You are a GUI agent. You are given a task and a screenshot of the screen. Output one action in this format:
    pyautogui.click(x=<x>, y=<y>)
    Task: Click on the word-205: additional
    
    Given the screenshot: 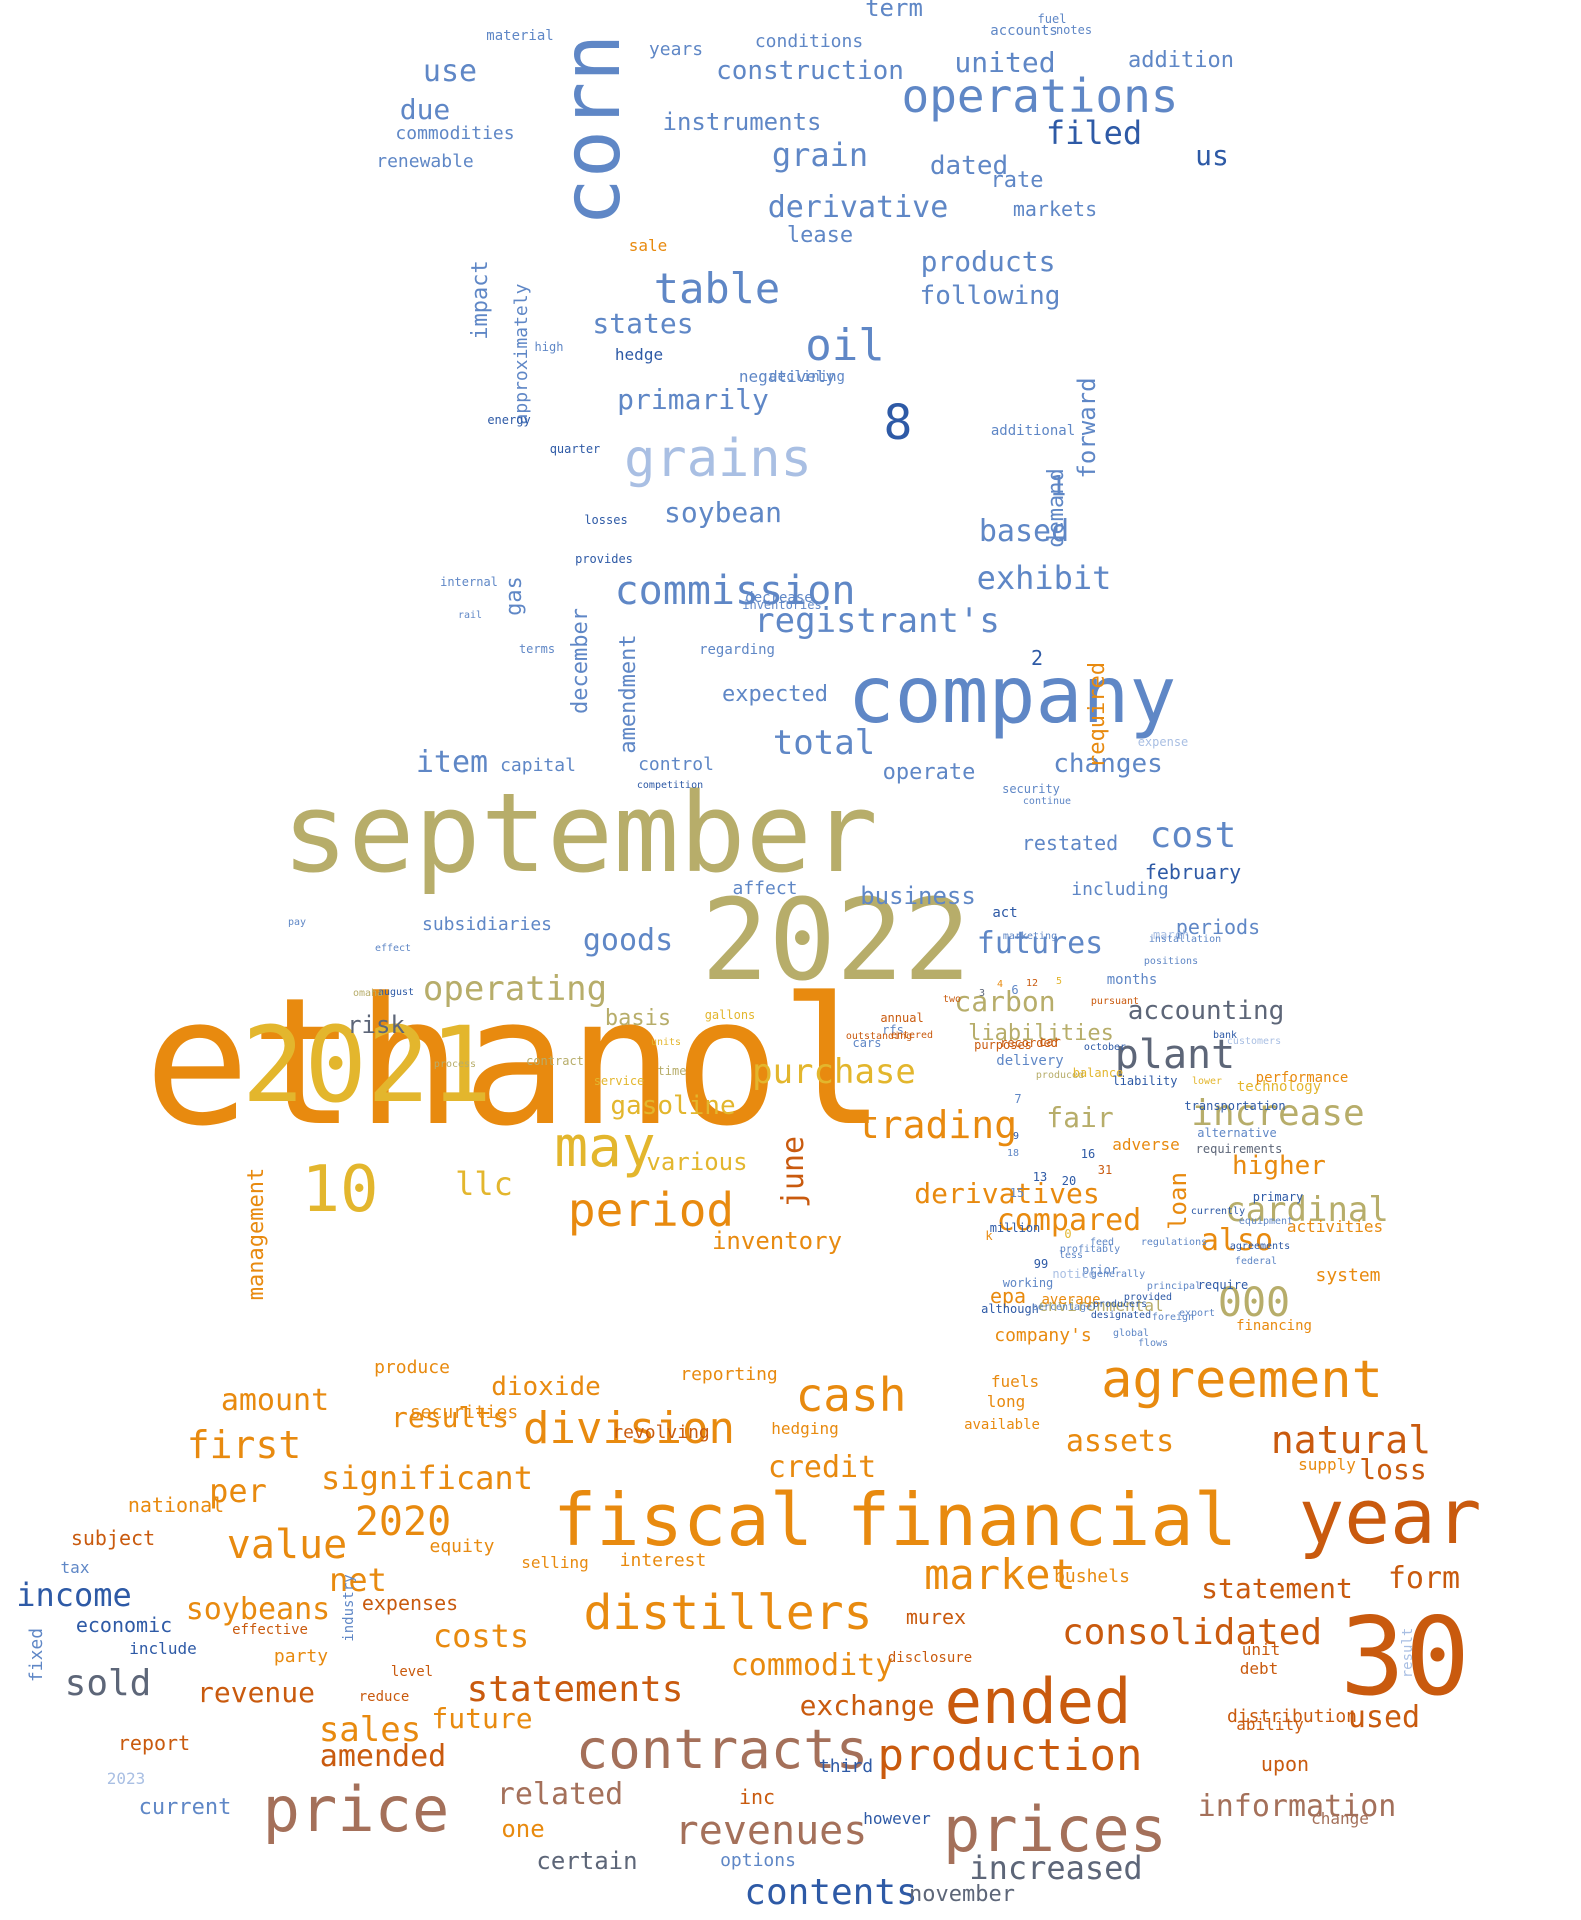 What is the action you would take?
    pyautogui.click(x=1033, y=431)
    